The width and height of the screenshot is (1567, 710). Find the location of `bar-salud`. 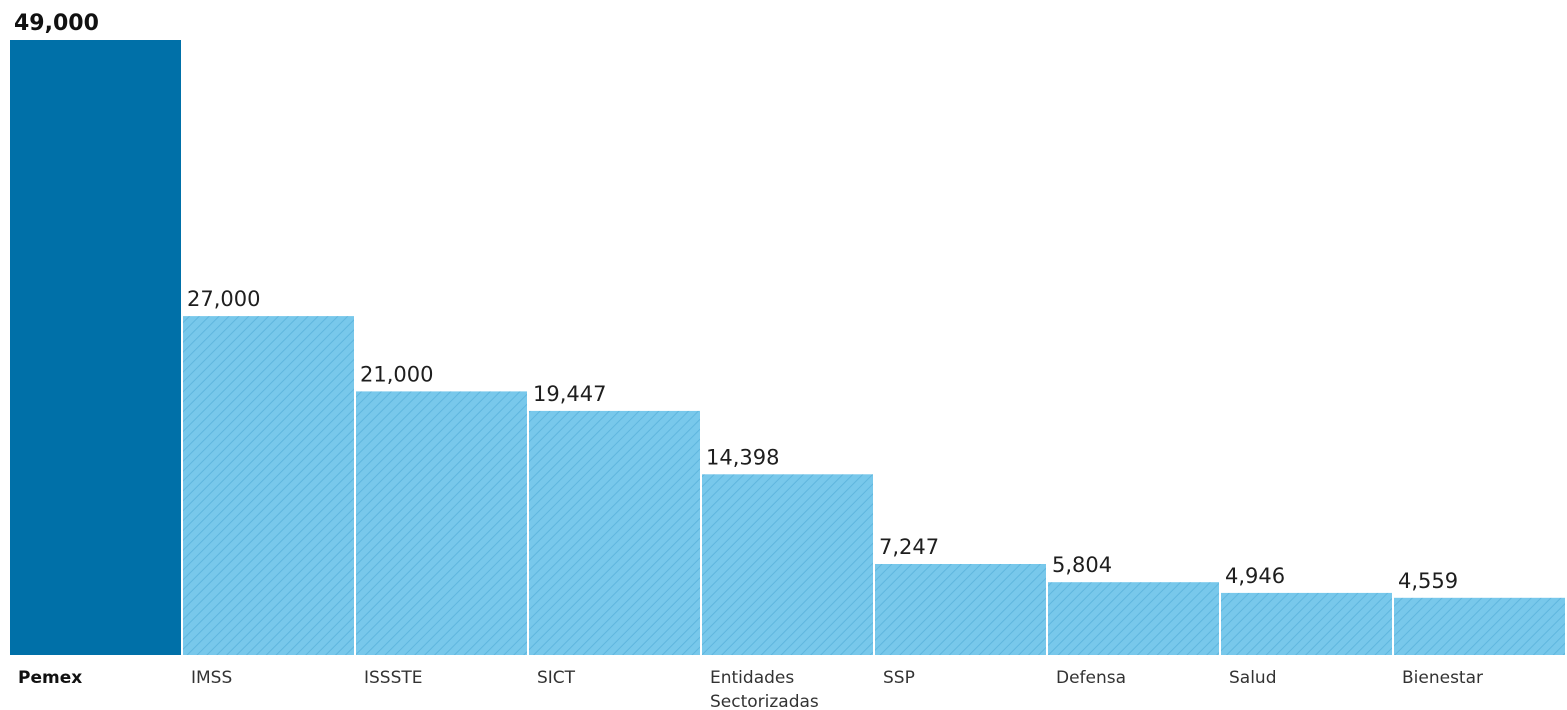

bar-salud is located at coordinates (1306, 623).